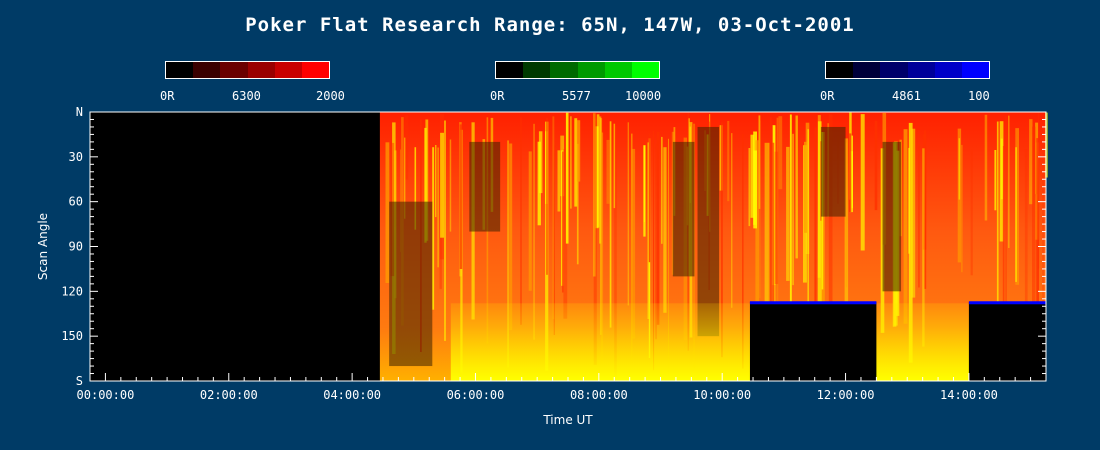 The width and height of the screenshot is (1100, 450). What do you see at coordinates (79, 112) in the screenshot?
I see `y-tick-label: N` at bounding box center [79, 112].